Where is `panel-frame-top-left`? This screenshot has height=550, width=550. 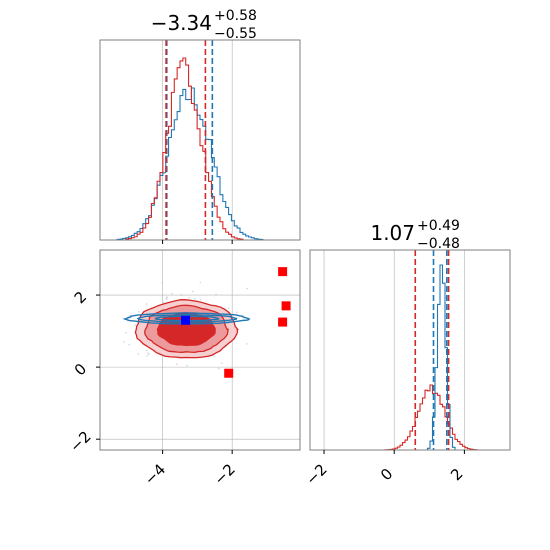 panel-frame-top-left is located at coordinates (200, 140).